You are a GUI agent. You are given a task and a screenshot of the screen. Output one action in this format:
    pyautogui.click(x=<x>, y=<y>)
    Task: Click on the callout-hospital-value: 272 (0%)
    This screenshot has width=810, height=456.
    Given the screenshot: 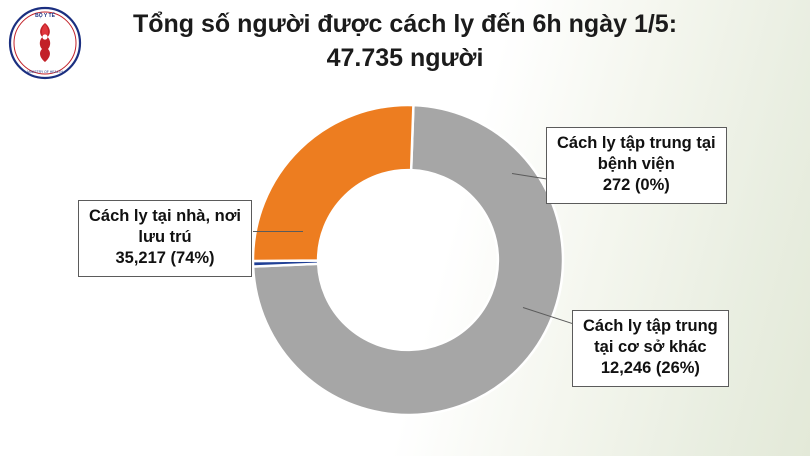 What is the action you would take?
    pyautogui.click(x=636, y=185)
    